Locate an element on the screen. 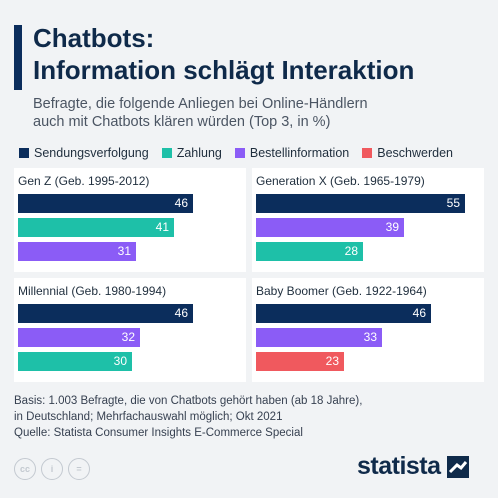  bar-row: 32 is located at coordinates (79, 337).